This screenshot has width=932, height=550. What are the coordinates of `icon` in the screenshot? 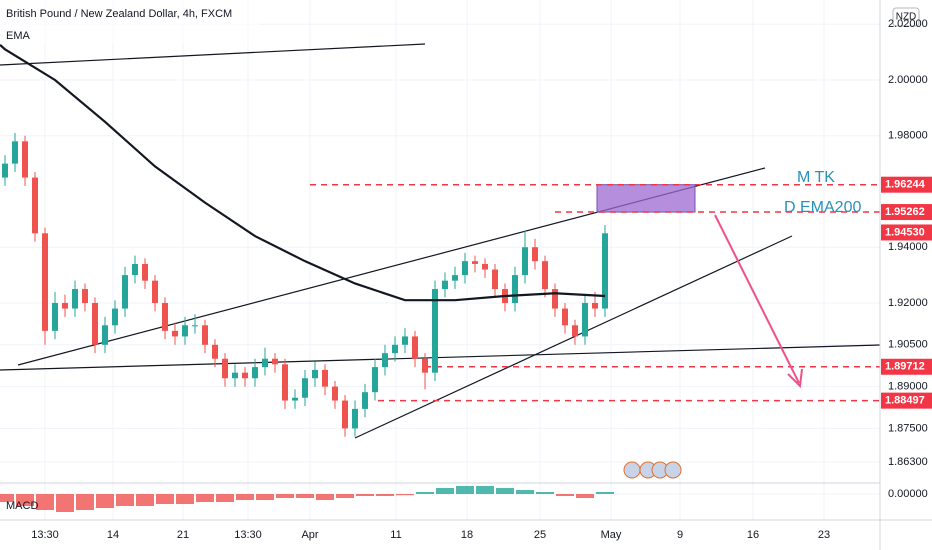 It's located at (632, 470).